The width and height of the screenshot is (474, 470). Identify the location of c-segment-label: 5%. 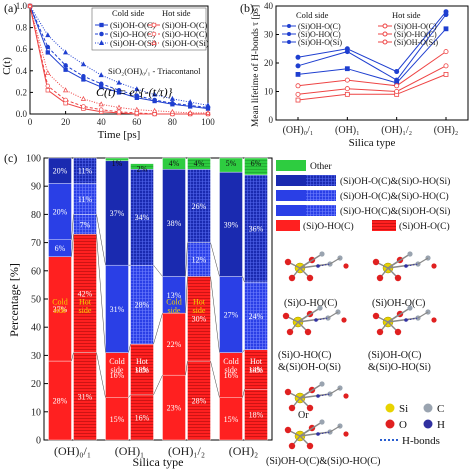
(231, 163).